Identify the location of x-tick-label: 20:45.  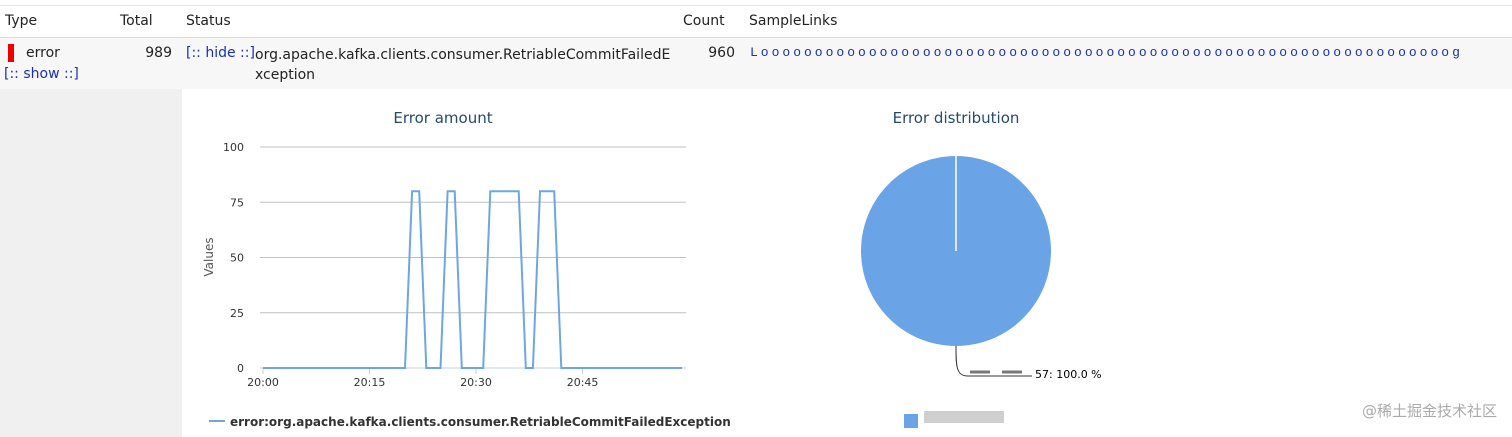
(583, 382).